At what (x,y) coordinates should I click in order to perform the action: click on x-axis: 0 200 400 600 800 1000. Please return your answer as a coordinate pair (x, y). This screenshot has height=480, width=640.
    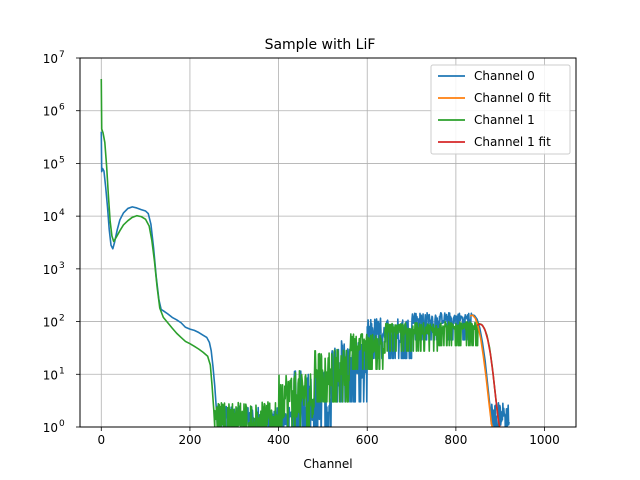
    Looking at the image, I should click on (328, 437).